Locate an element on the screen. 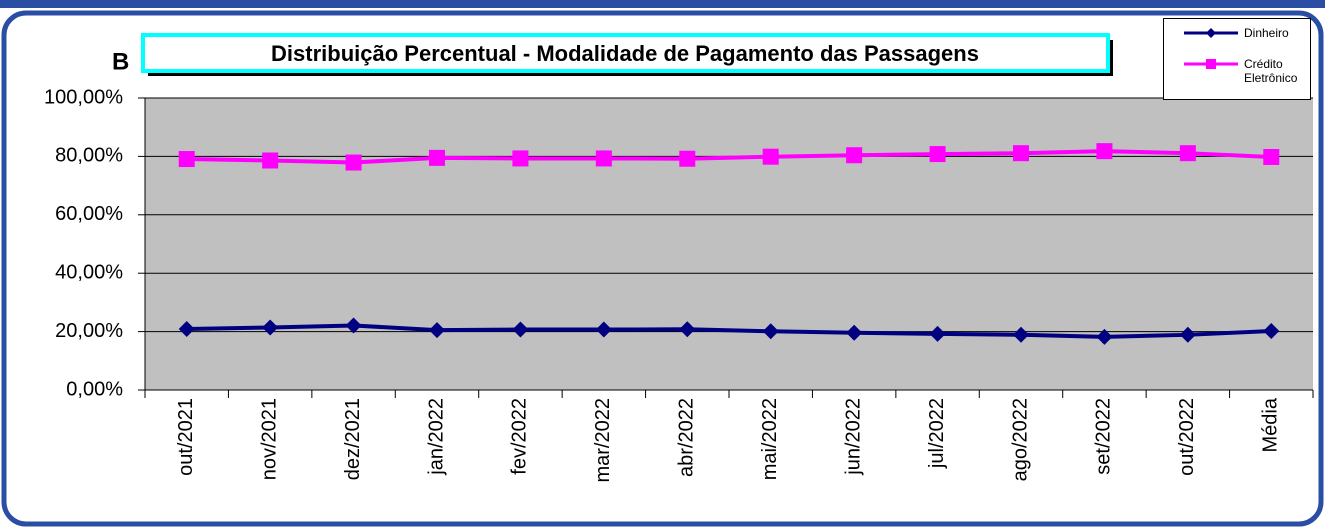  x-tick-label: abr/2022 is located at coordinates (687, 437).